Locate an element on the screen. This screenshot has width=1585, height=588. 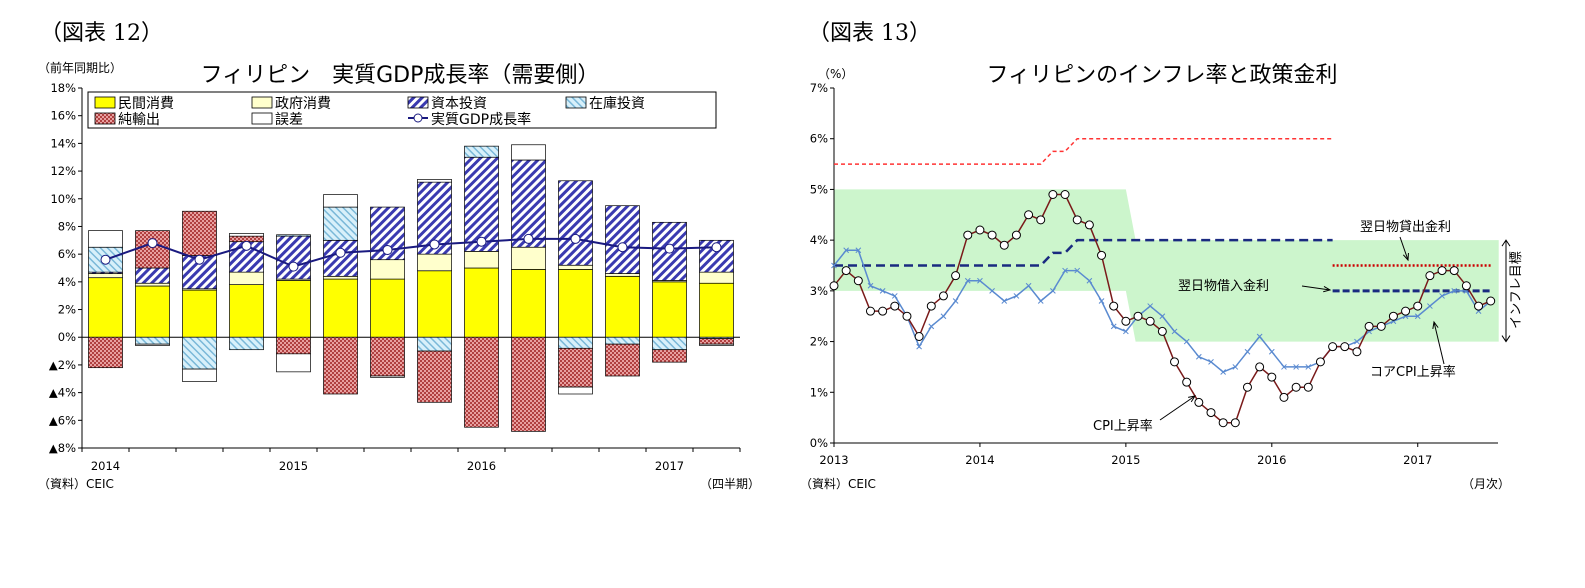
x-year-label-12: 2016 is located at coordinates (481, 466).